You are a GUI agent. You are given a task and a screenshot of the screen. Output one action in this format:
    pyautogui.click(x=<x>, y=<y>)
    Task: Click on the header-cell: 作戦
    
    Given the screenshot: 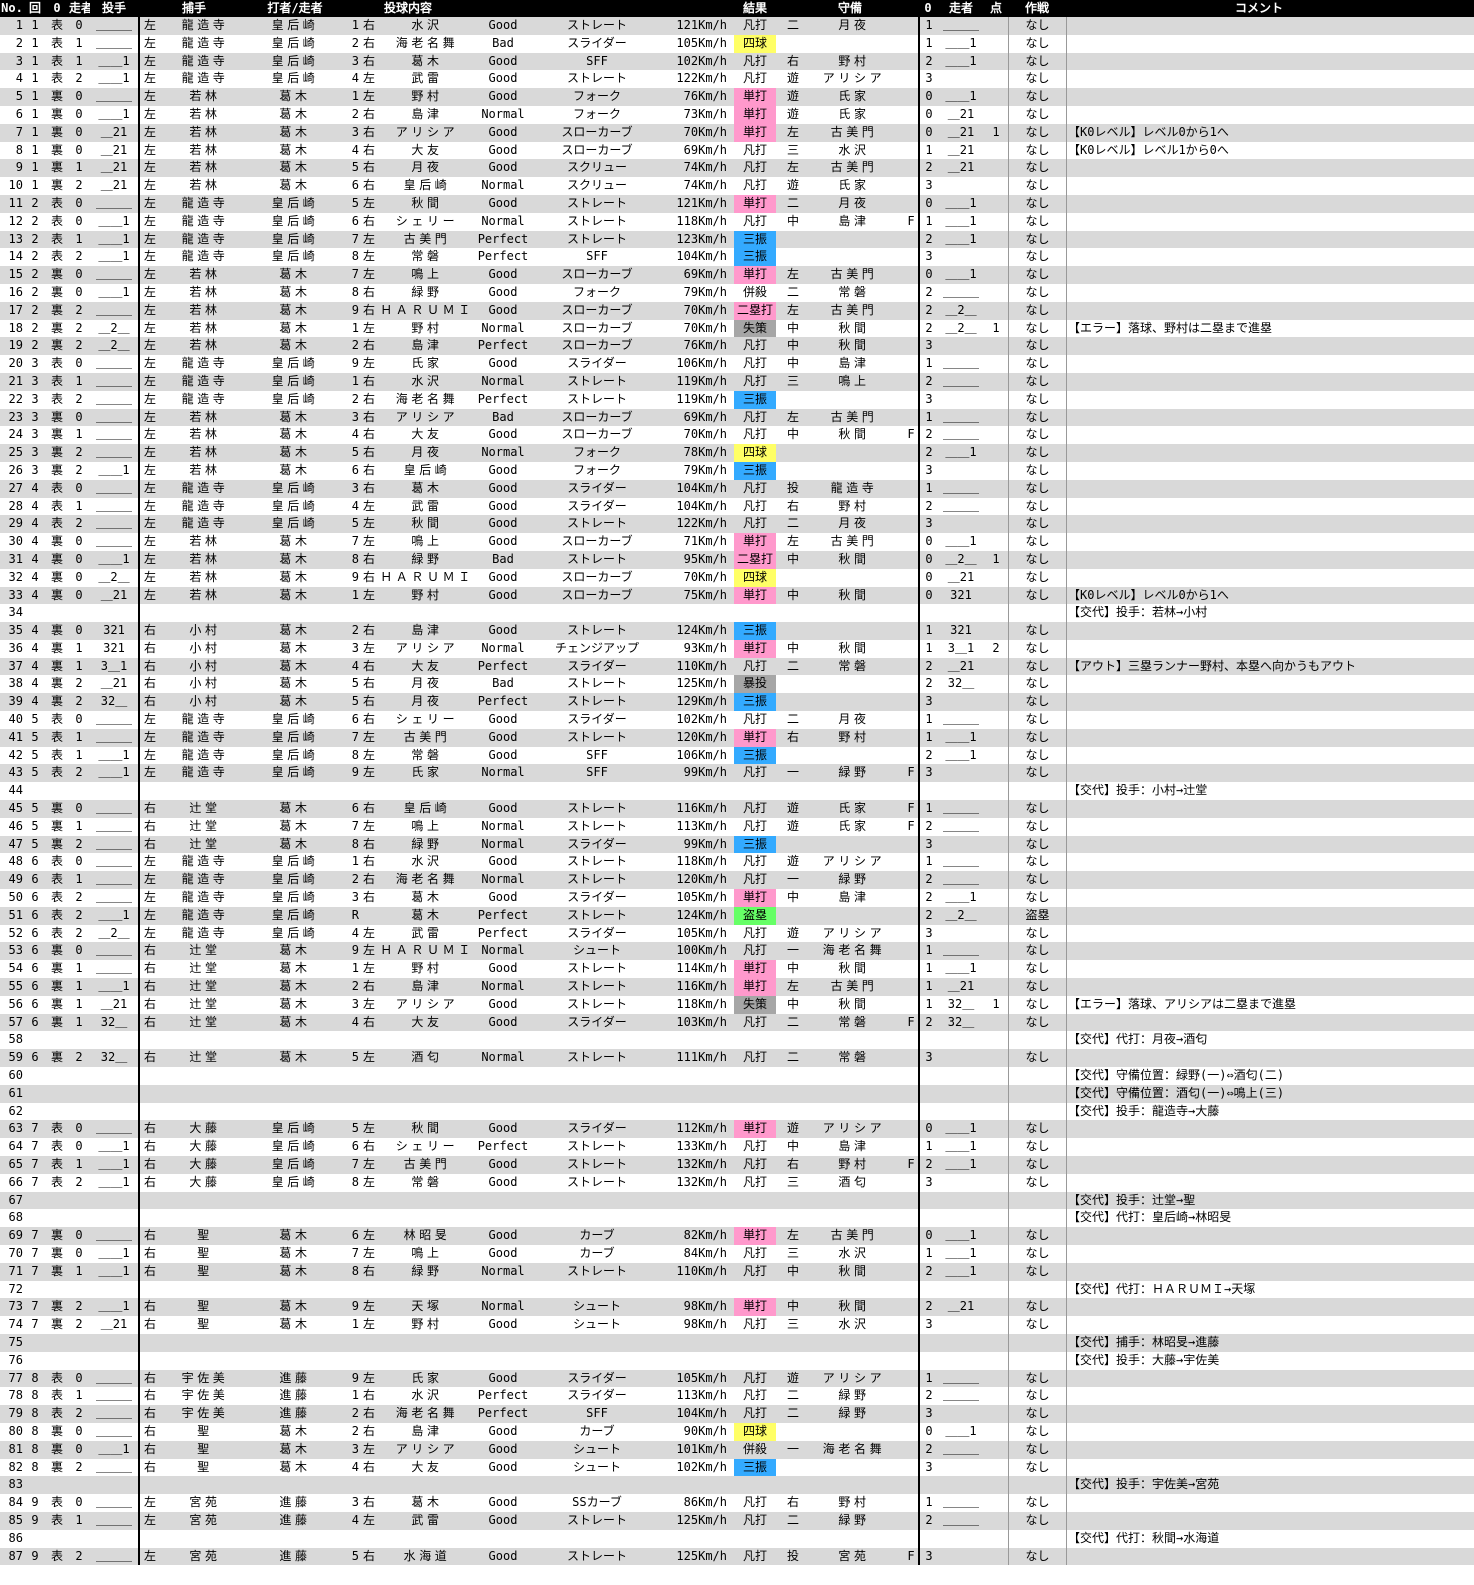 What is the action you would take?
    pyautogui.click(x=1036, y=8)
    